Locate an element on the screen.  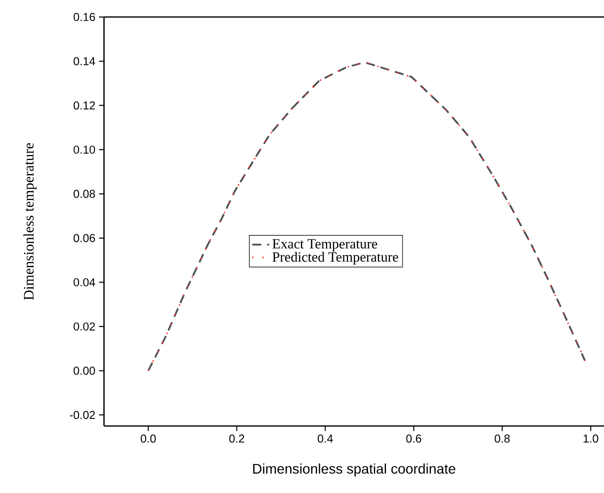
y-tick-label: 0.02 is located at coordinates (84, 326).